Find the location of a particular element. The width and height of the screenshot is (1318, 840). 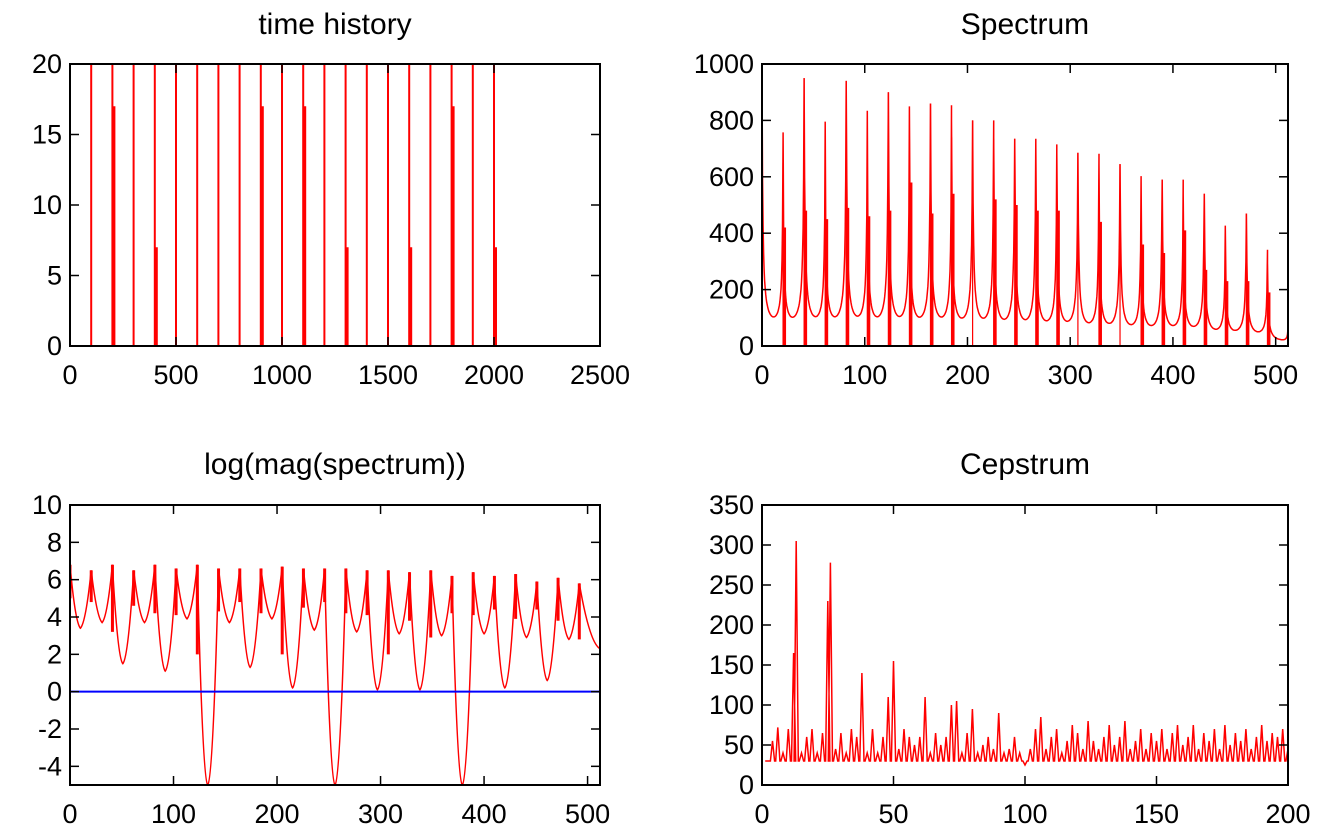

y-tick-label: 15 is located at coordinates (47, 135).